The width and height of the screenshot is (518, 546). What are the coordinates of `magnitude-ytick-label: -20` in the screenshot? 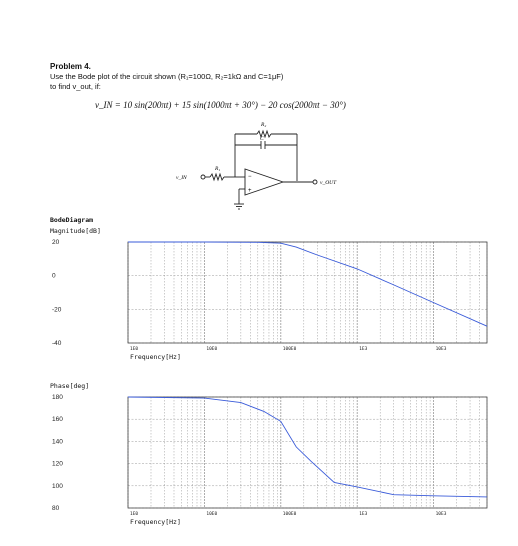 It's located at (57, 309).